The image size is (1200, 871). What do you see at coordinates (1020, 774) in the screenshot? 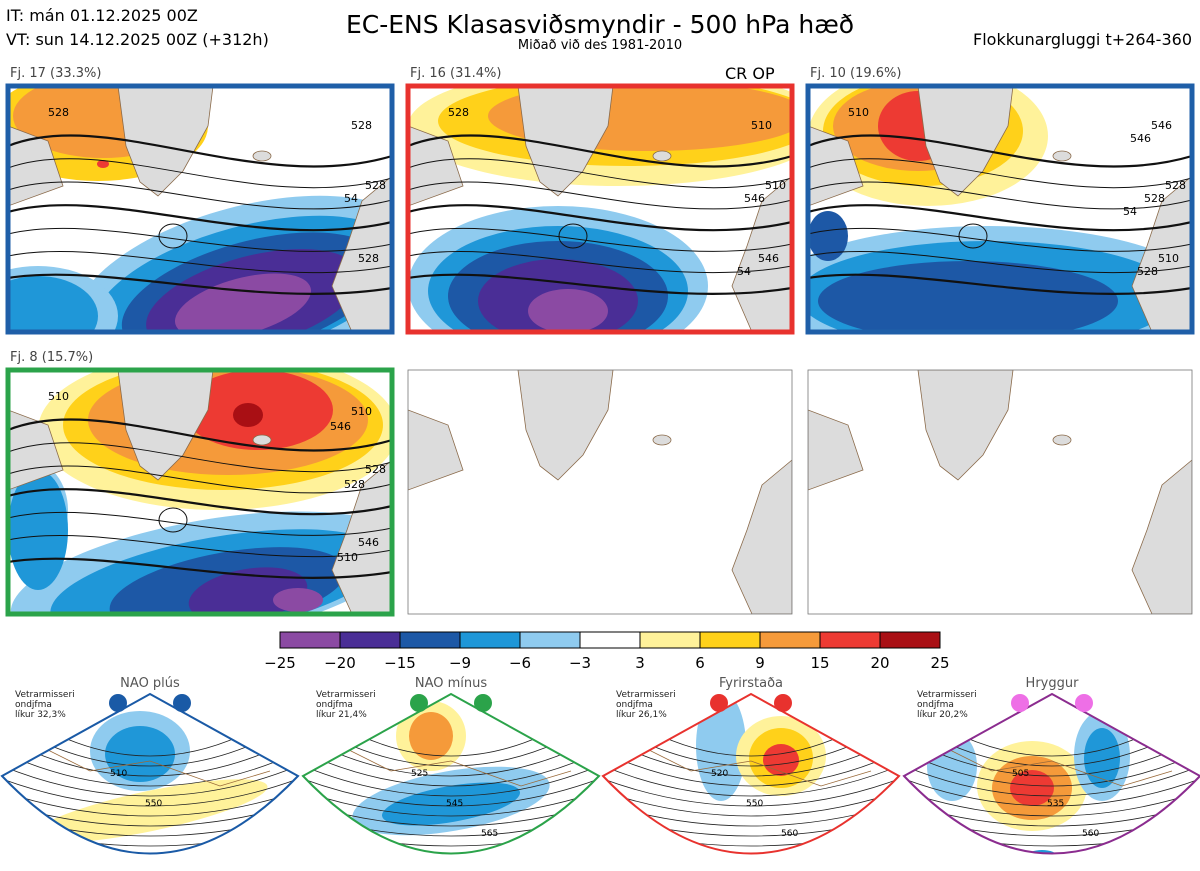
I see `contour-label: 505` at bounding box center [1020, 774].